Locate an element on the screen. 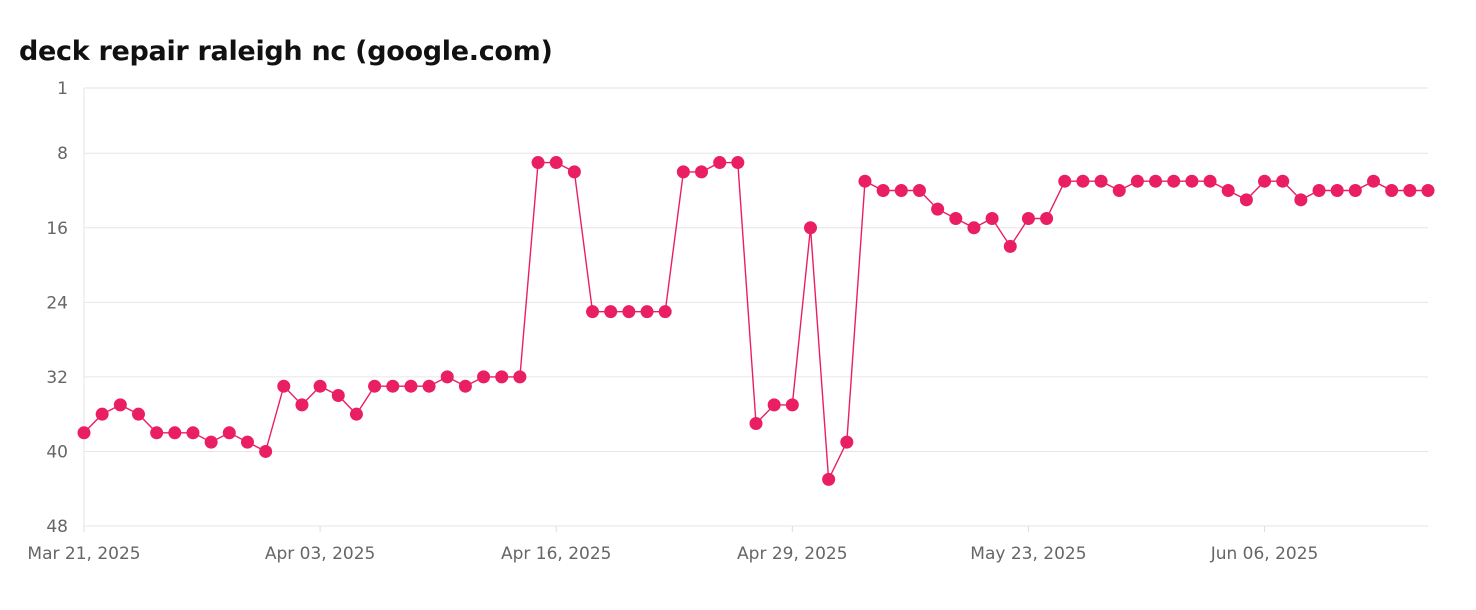 Image resolution: width=1476 pixels, height=610 pixels. x-tick-label: May 23, 2025 is located at coordinates (1028, 554).